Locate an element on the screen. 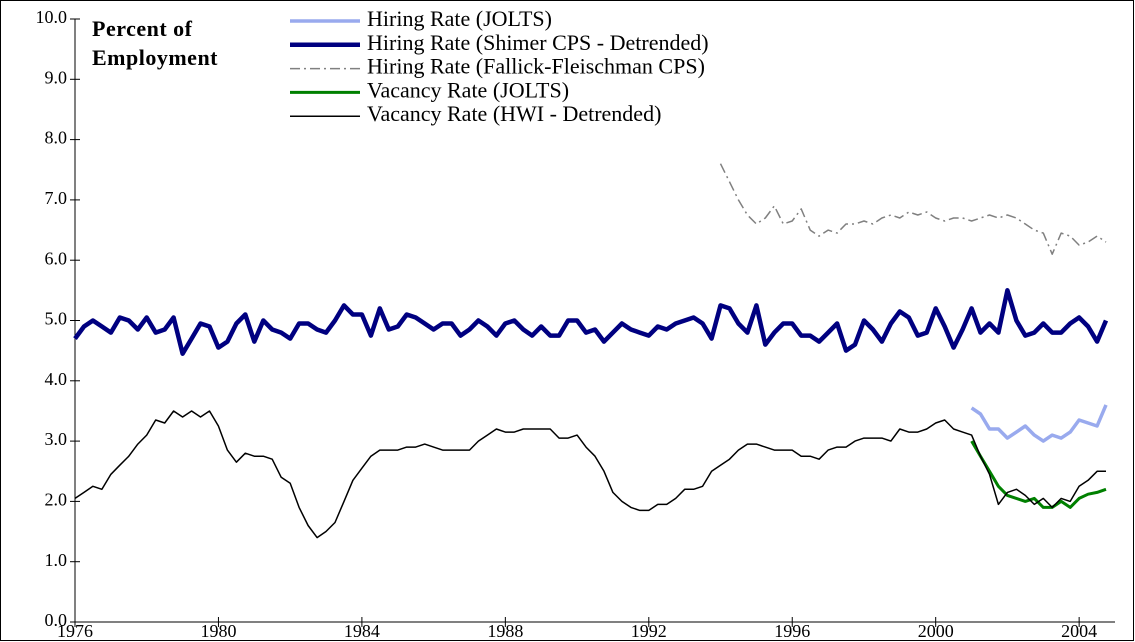 The height and width of the screenshot is (642, 1135). y-tick-label: 5.0 is located at coordinates (56, 319).